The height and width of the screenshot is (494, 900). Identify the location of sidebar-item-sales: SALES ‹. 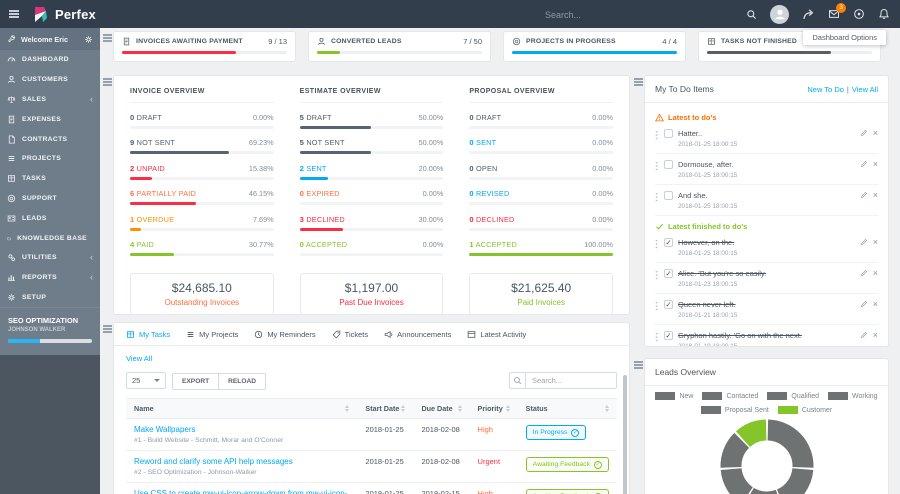
(50, 100).